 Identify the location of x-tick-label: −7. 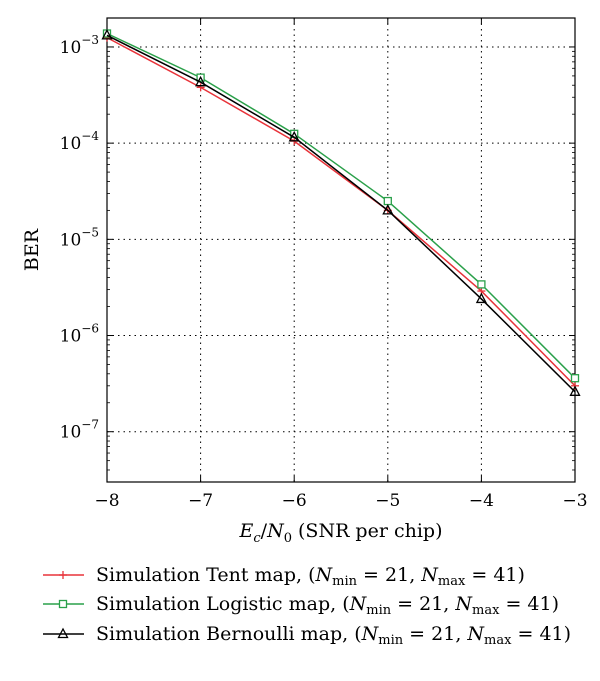
(200, 501).